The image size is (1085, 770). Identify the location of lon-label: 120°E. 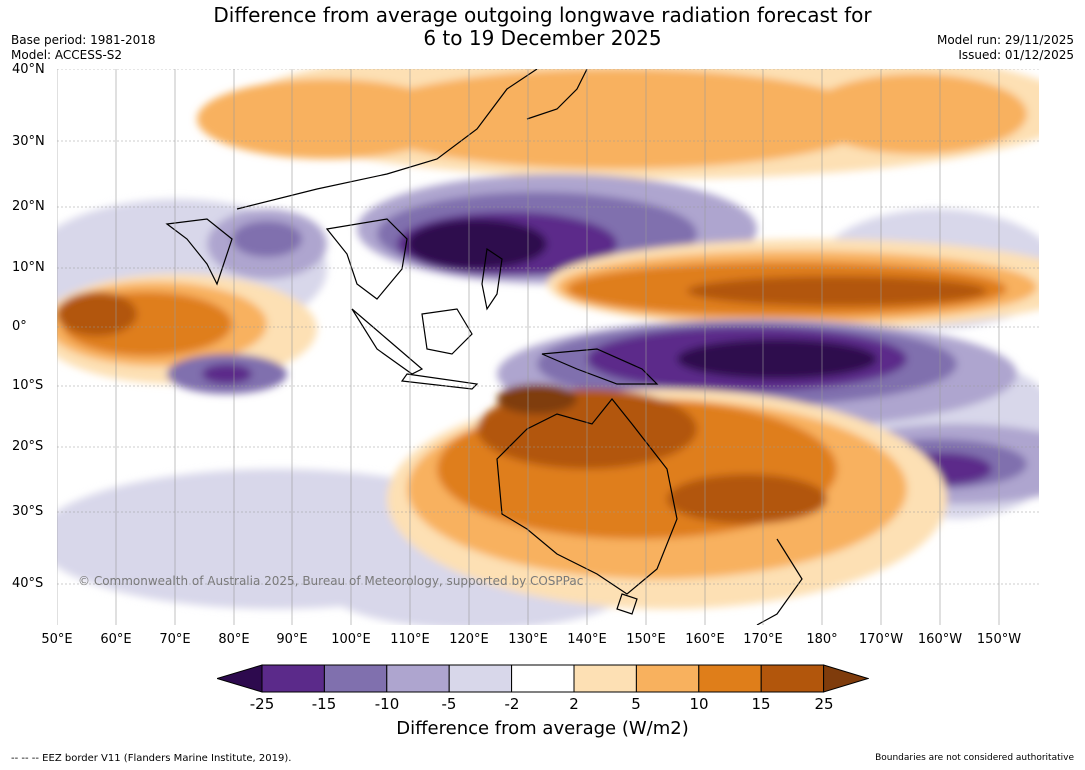
(469, 639).